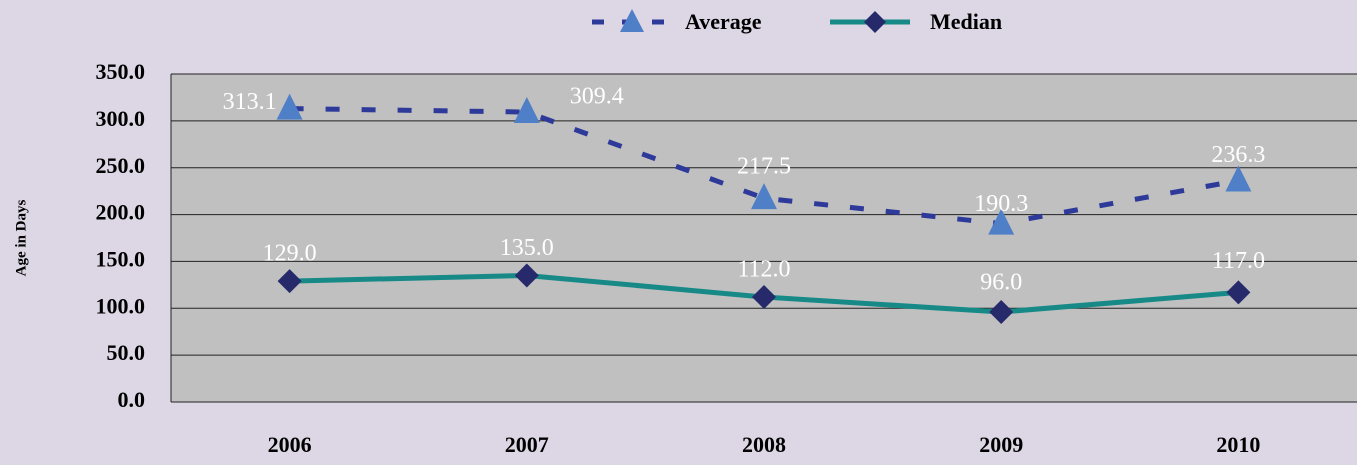 This screenshot has height=465, width=1357. What do you see at coordinates (121, 165) in the screenshot?
I see `y-tick-label: 250.0` at bounding box center [121, 165].